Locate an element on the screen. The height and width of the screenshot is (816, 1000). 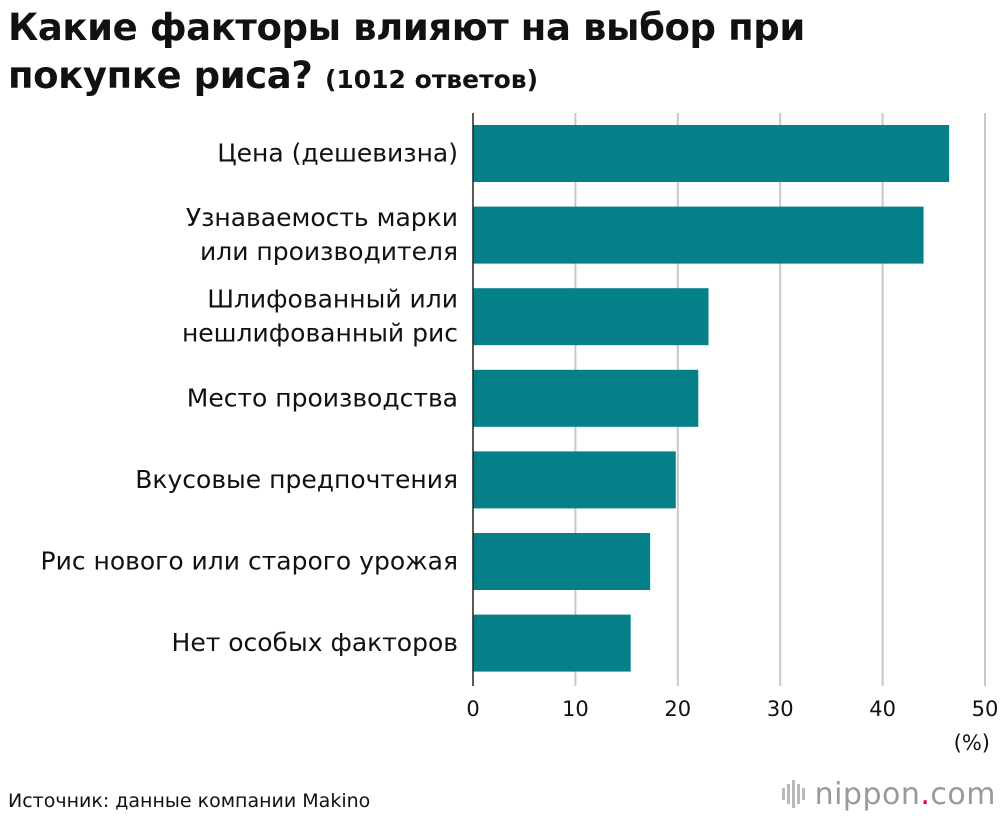
brand-tld: com is located at coordinates (963, 794).